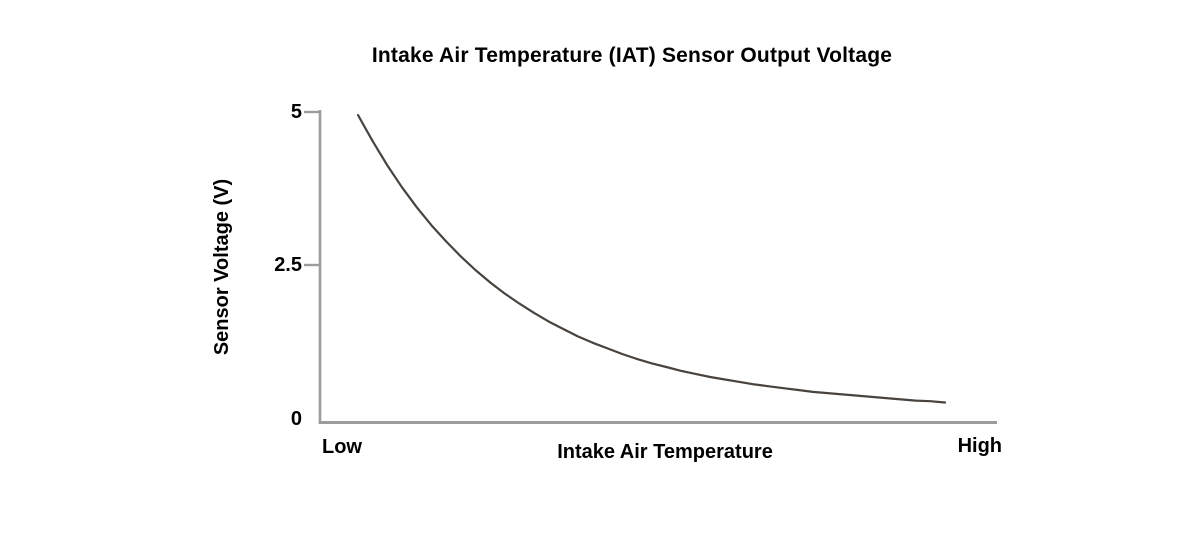 This screenshot has width=1200, height=560. What do you see at coordinates (296, 112) in the screenshot?
I see `y-tick-label-5: 5` at bounding box center [296, 112].